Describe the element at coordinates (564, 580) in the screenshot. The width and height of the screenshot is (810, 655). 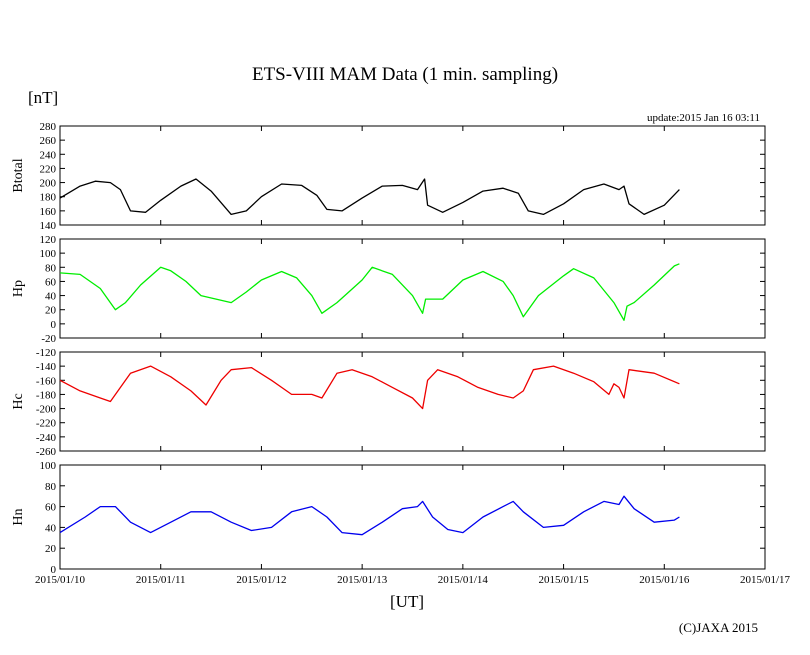
I see `x-tick-label: 2015/01/15` at that location.